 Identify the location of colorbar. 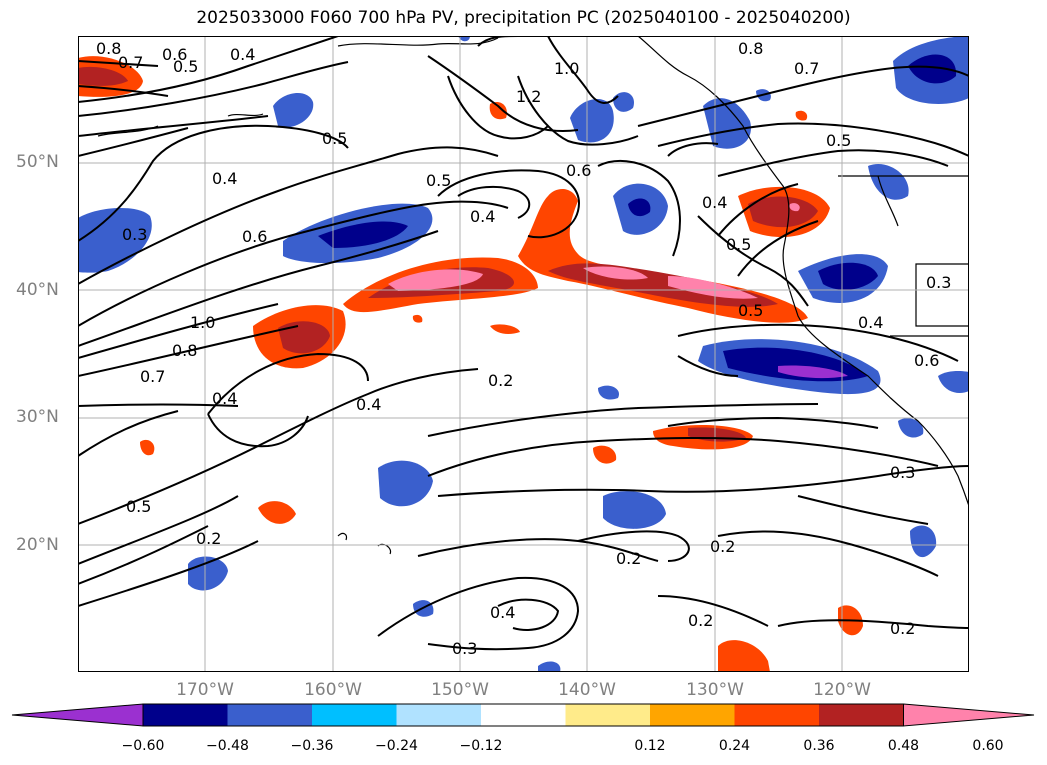
(523, 715).